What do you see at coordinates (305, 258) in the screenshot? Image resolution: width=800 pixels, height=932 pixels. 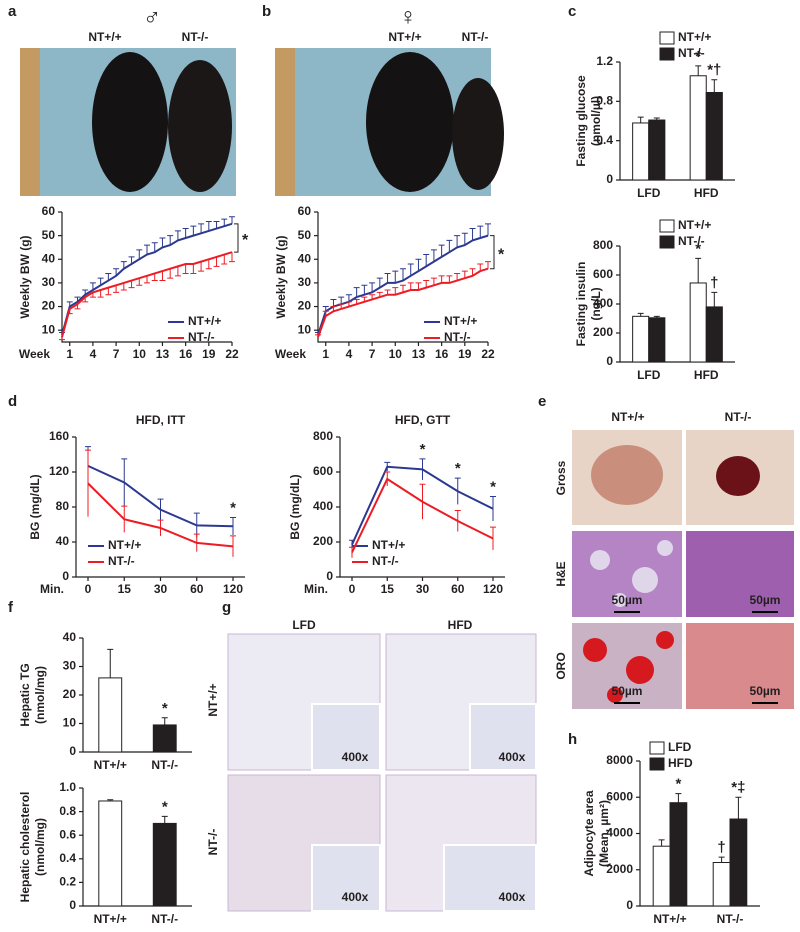 I see `y-tick-label: 40` at bounding box center [305, 258].